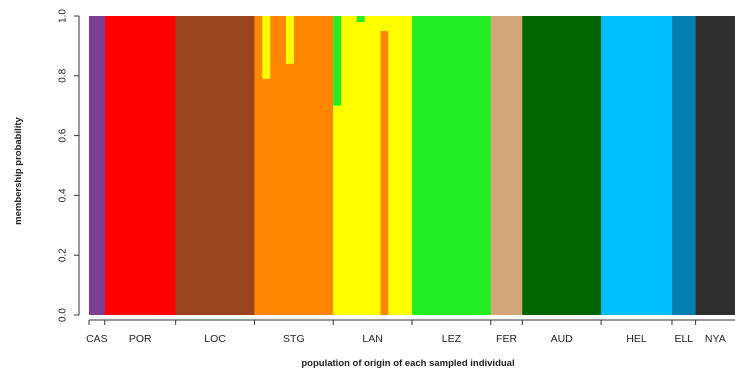 Image resolution: width=735 pixels, height=376 pixels. What do you see at coordinates (63, 16) in the screenshot?
I see `y-tick-label: 1.0` at bounding box center [63, 16].